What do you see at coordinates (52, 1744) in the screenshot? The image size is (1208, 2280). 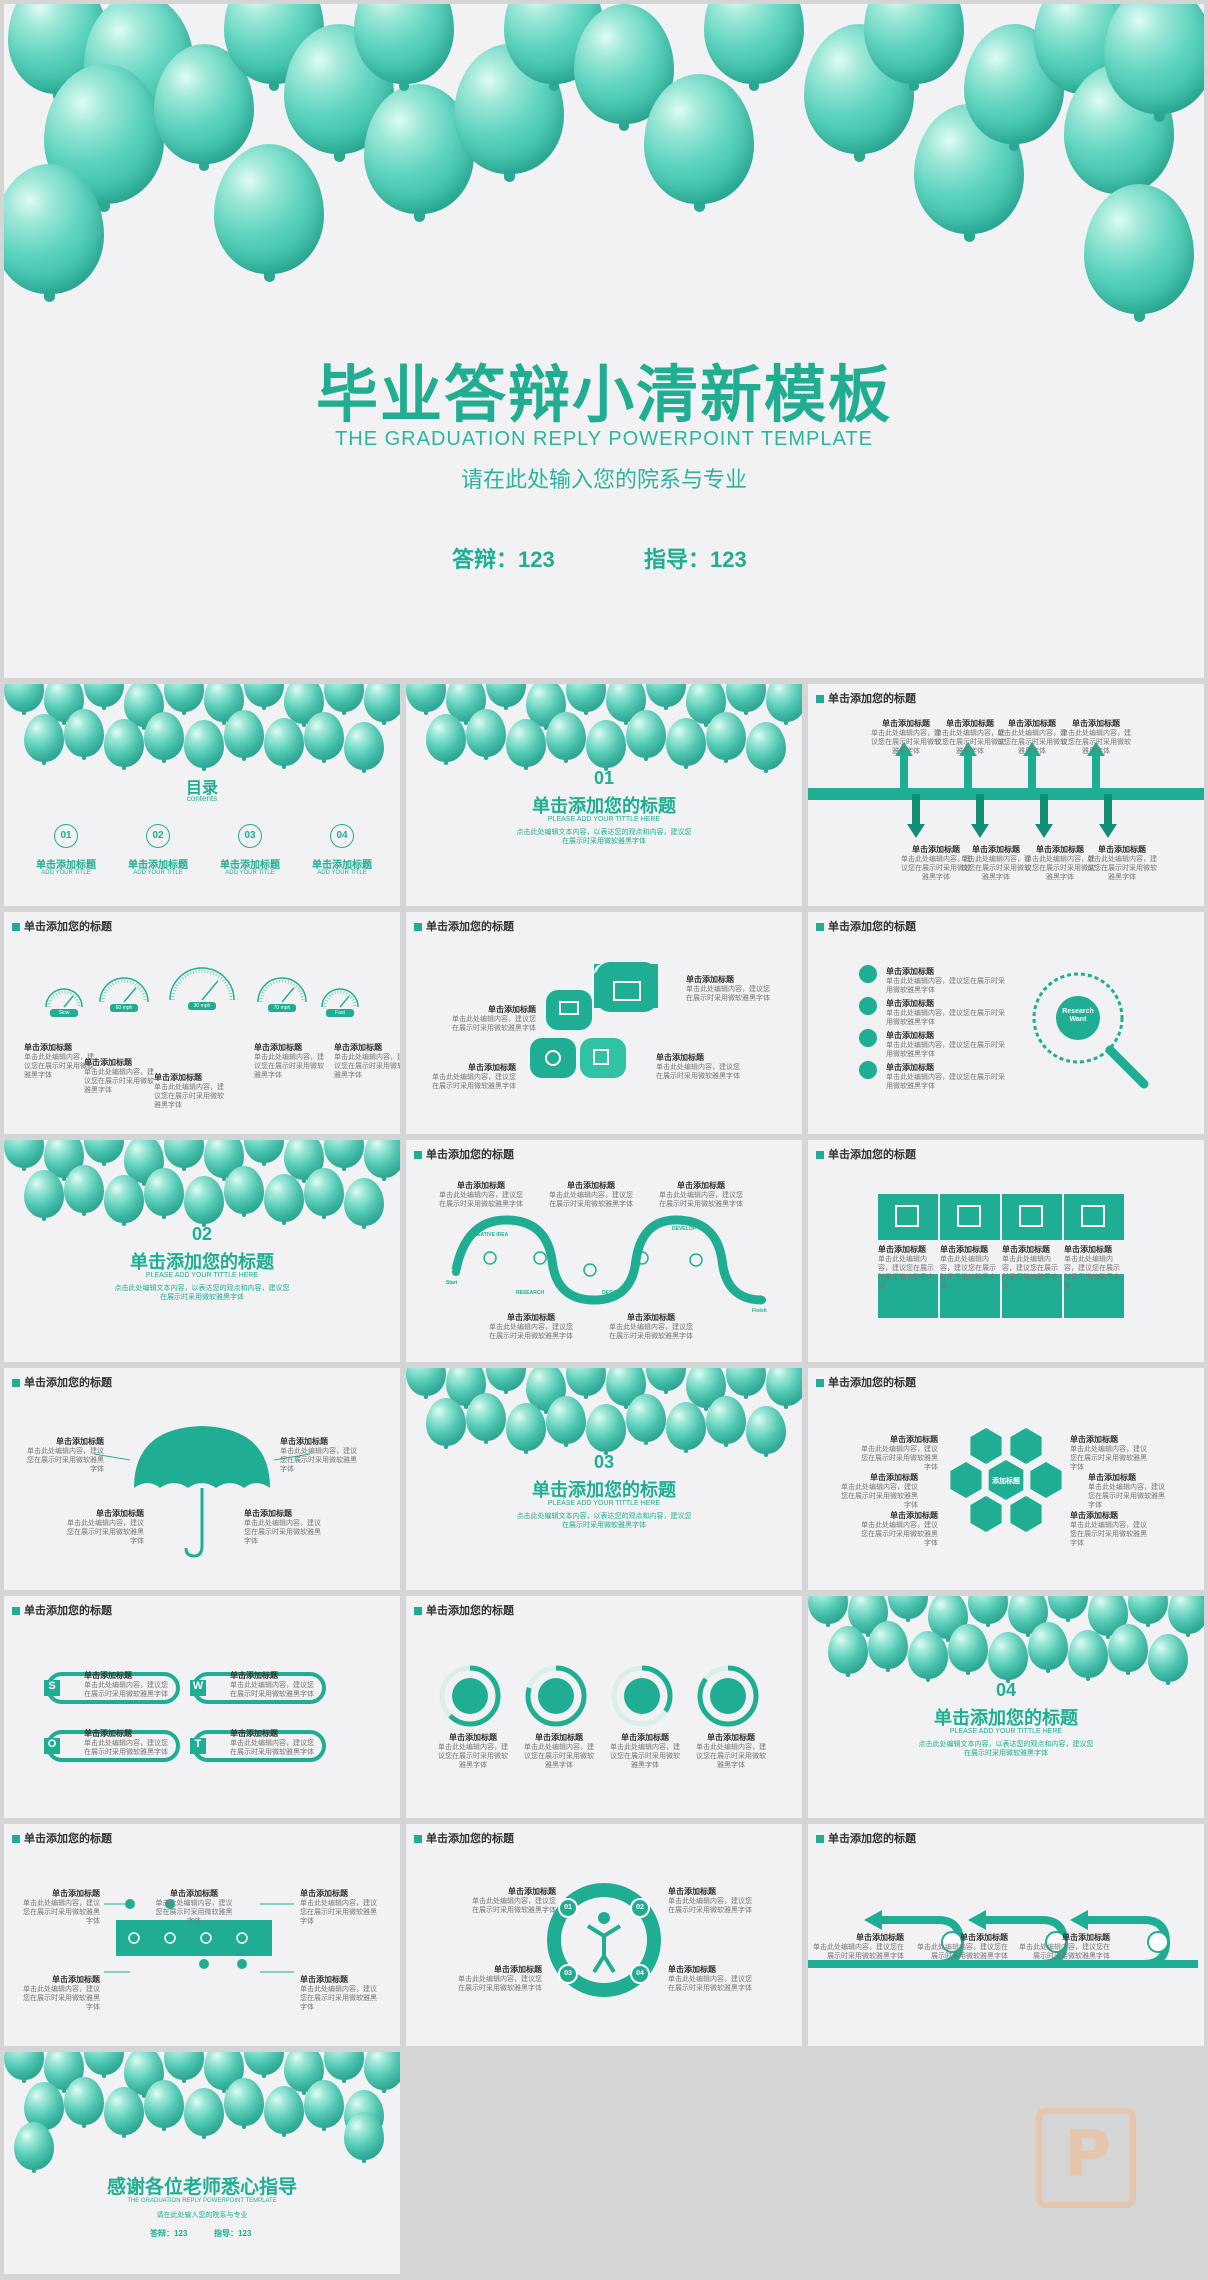 I see `swot-letter: O` at bounding box center [52, 1744].